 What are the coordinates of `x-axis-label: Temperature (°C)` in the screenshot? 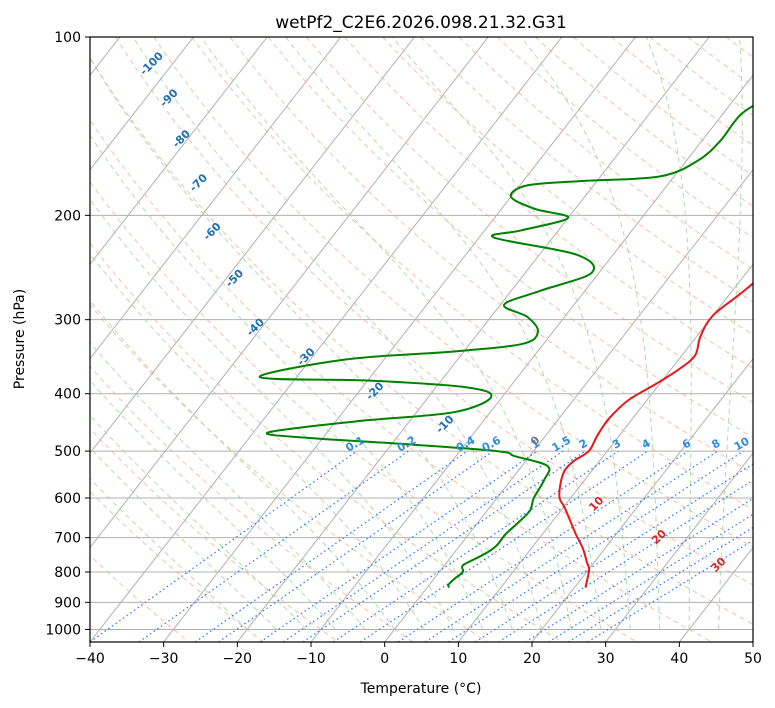 It's located at (421, 689).